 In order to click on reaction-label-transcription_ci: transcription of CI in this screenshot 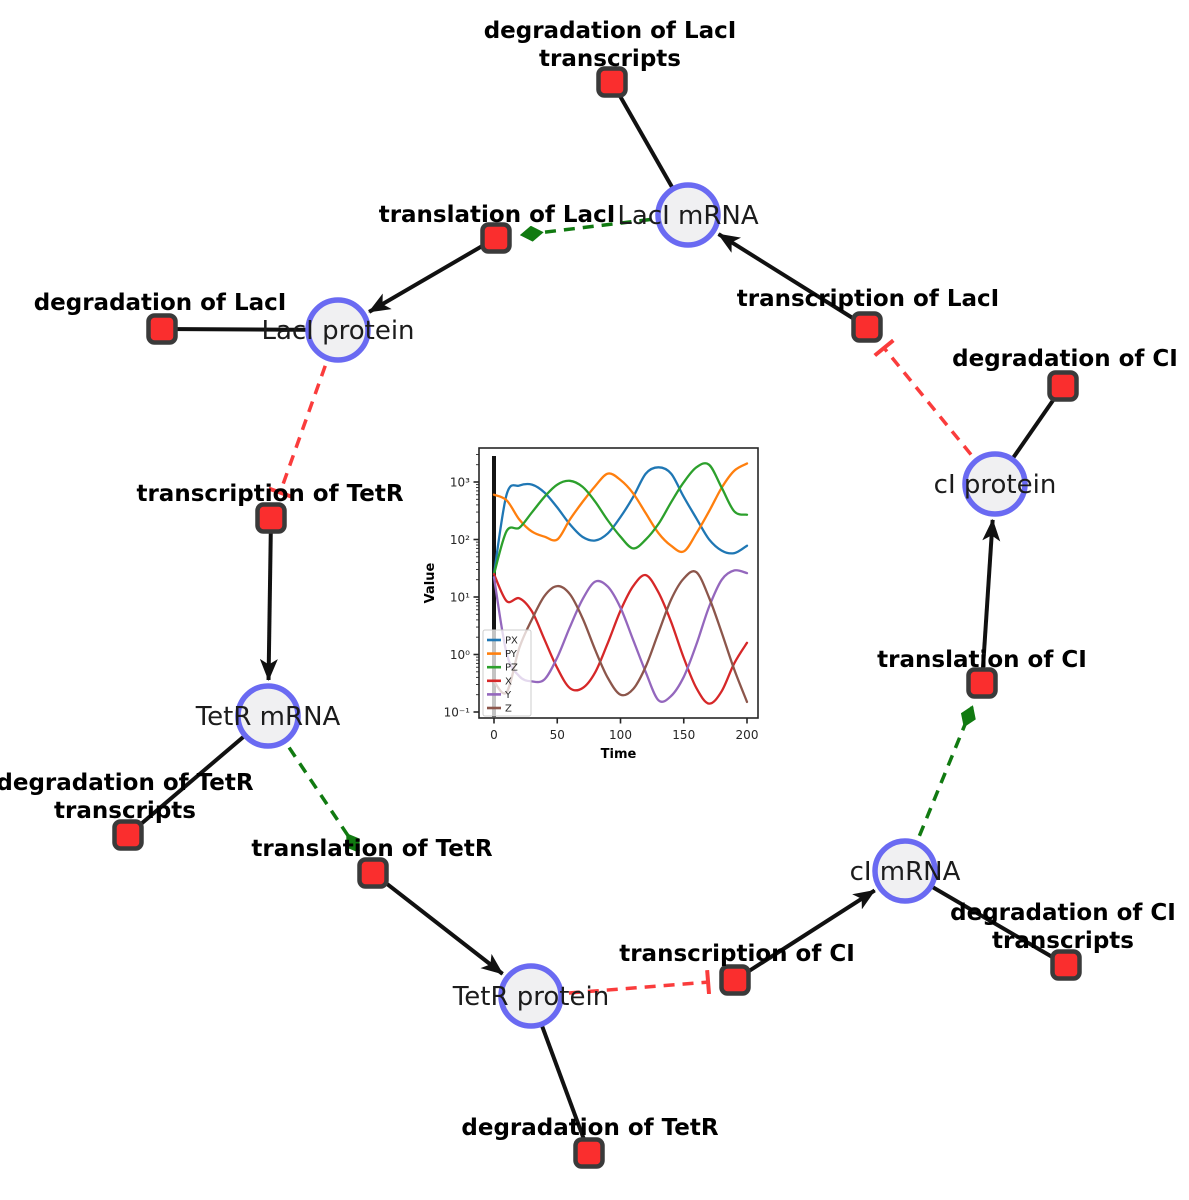, I will do `click(737, 954)`.